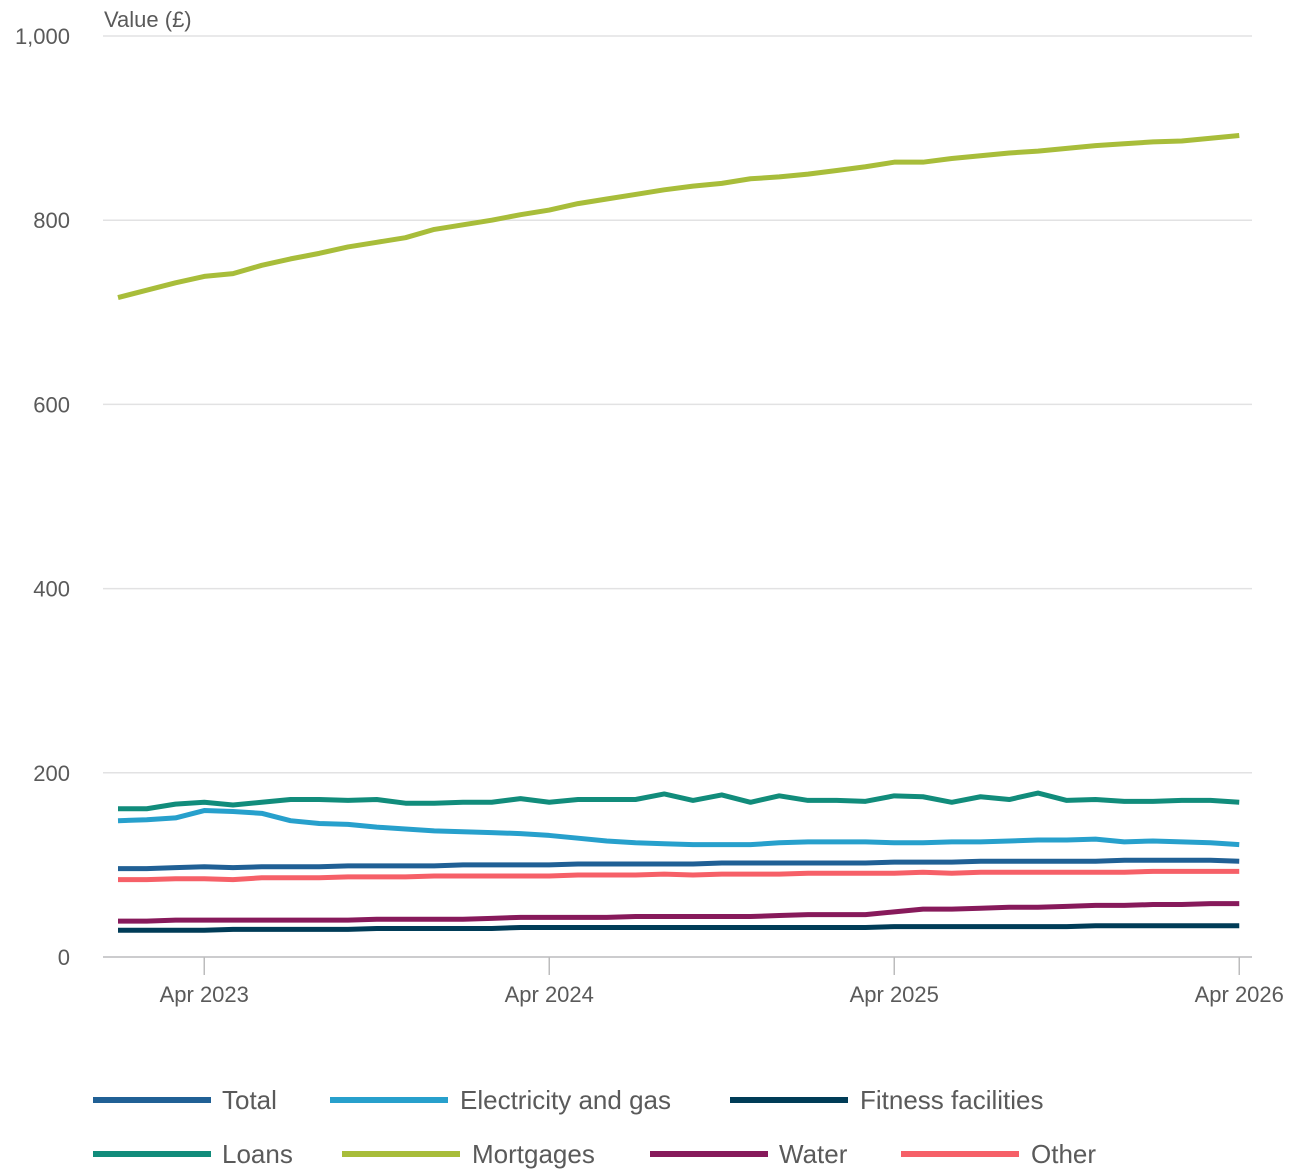  Describe the element at coordinates (51, 773) in the screenshot. I see `y-tick-label: 200` at that location.